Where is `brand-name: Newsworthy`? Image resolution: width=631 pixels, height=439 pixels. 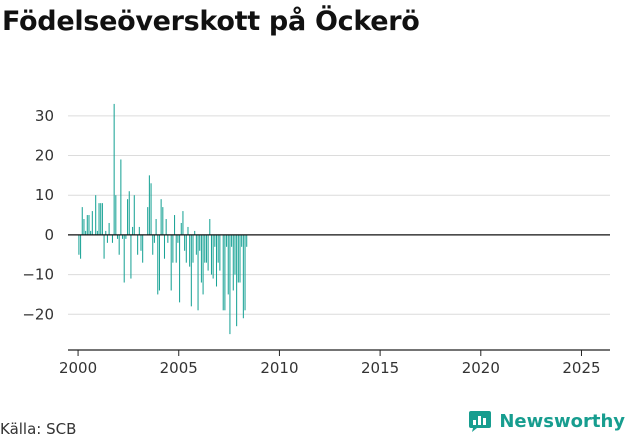 brand-name: Newsworthy is located at coordinates (562, 421).